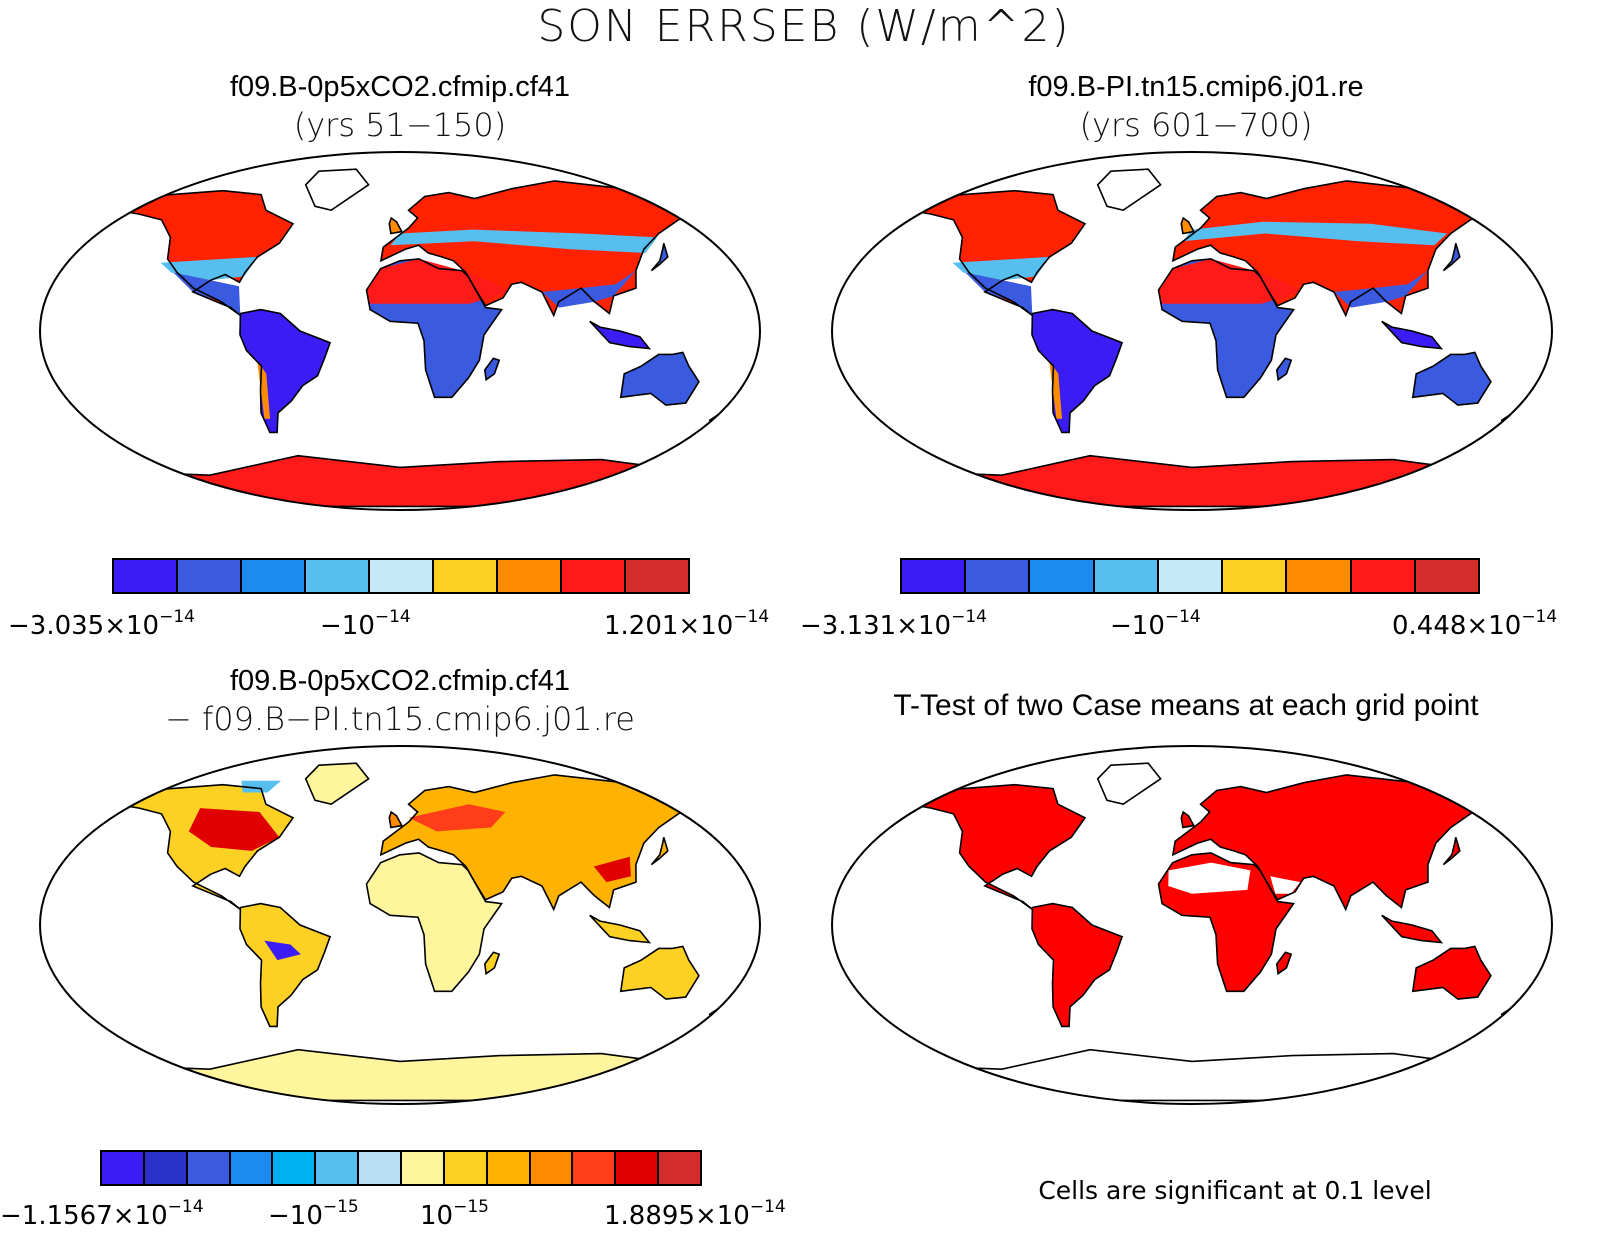 The width and height of the screenshot is (1608, 1252). I want to click on field-arabia-nonsig, so click(1285, 885).